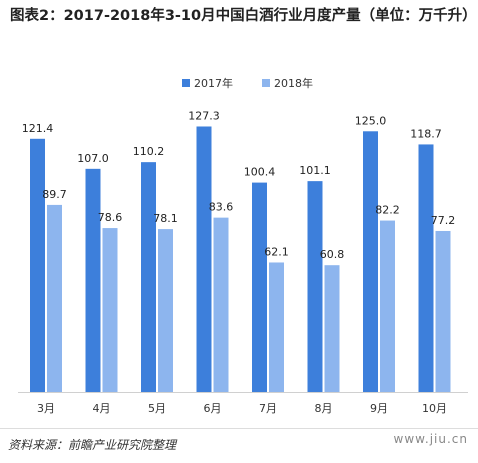 The width and height of the screenshot is (478, 463). Describe the element at coordinates (315, 286) in the screenshot. I see `bar-2017年-8月` at that location.